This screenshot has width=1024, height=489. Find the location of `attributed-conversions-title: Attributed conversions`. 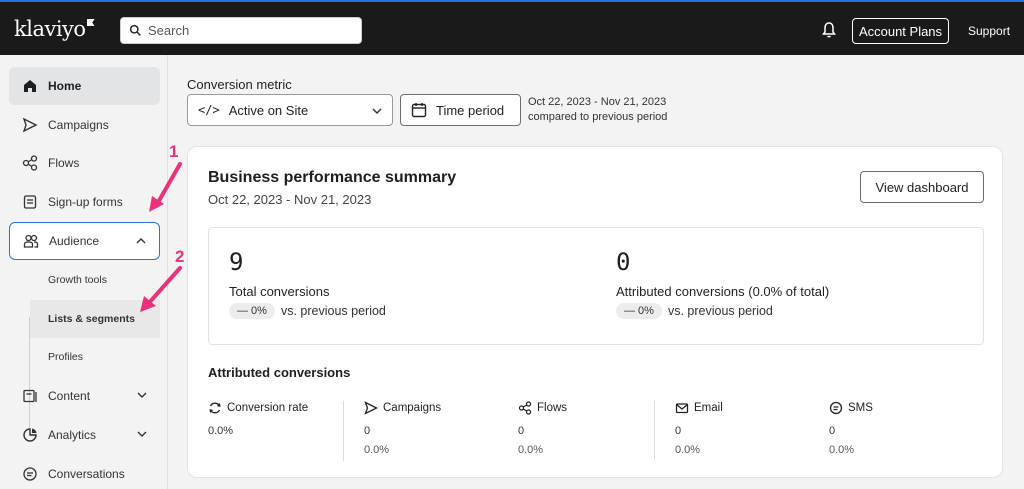

attributed-conversions-title: Attributed conversions is located at coordinates (279, 372).